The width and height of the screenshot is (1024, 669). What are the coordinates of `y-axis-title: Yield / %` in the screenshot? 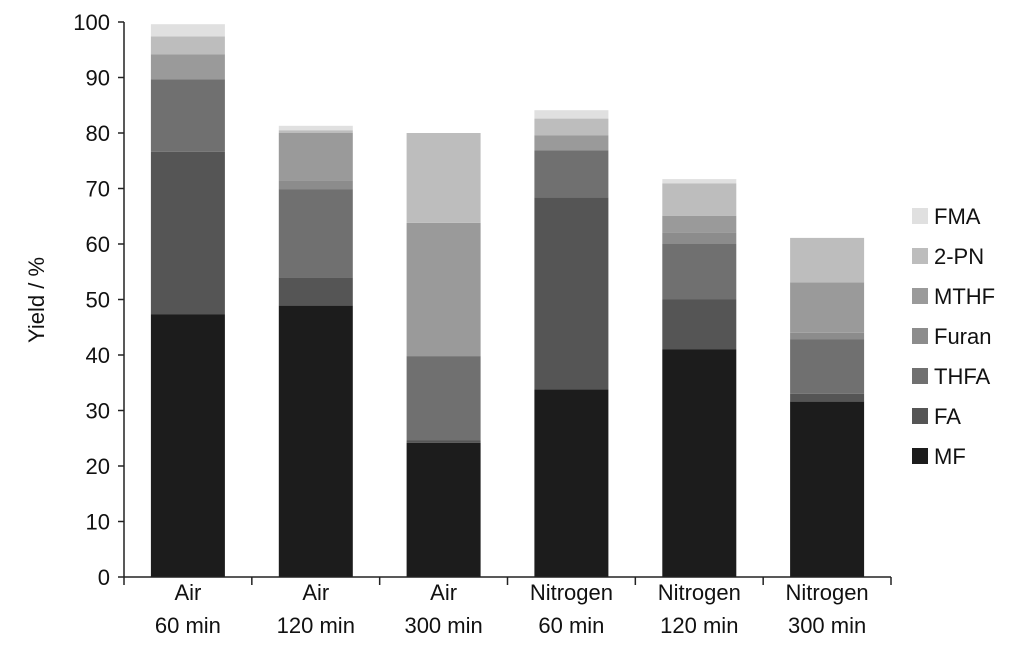 It's located at (36, 300).